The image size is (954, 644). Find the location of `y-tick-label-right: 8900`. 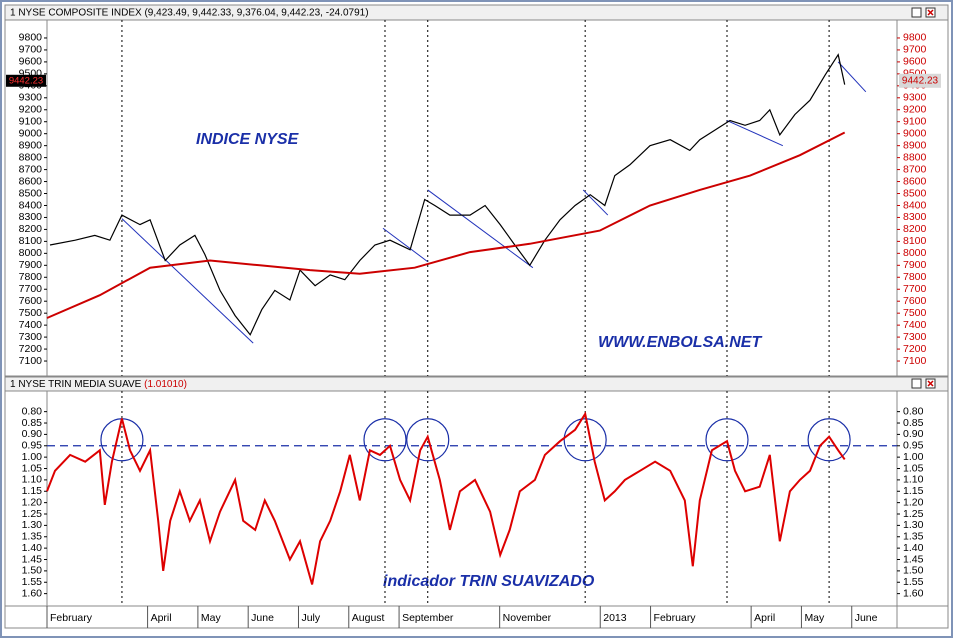

y-tick-label-right: 8900 is located at coordinates (915, 145).